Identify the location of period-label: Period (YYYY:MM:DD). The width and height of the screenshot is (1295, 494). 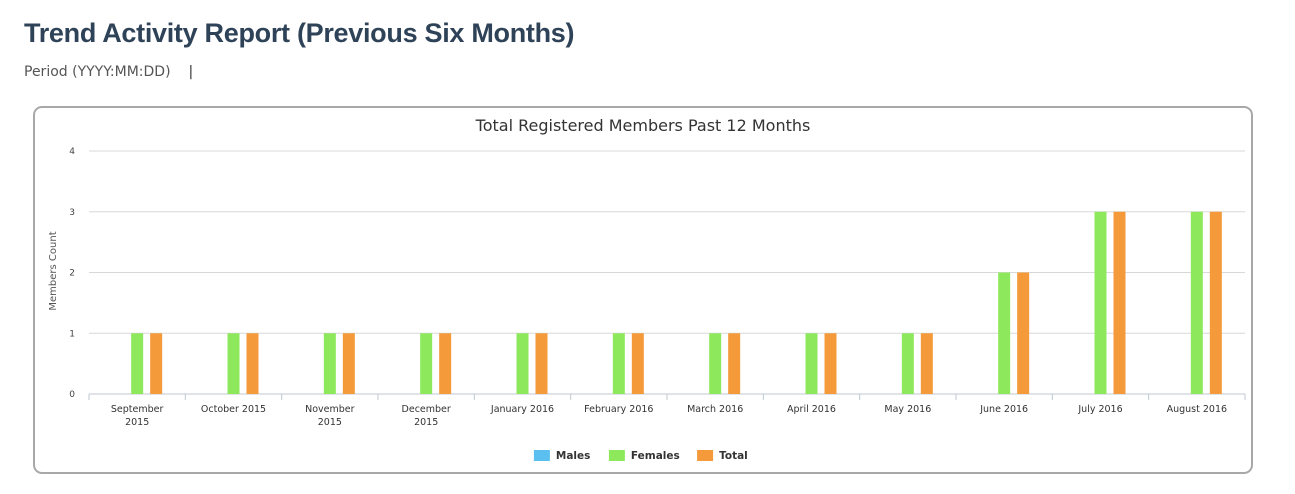
(97, 72).